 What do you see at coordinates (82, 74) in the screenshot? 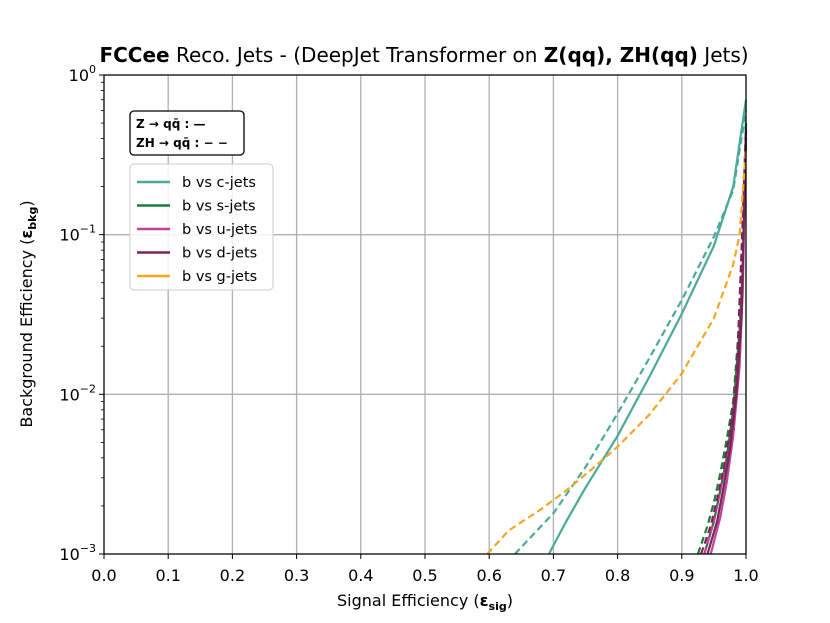
I see `y-tick-label: 10⁰` at bounding box center [82, 74].